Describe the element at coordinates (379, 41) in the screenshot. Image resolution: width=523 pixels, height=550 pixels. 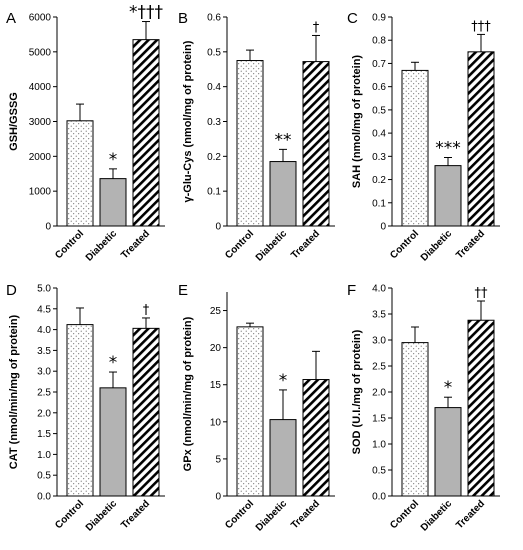
I see `y-tick-label: 0.8` at that location.